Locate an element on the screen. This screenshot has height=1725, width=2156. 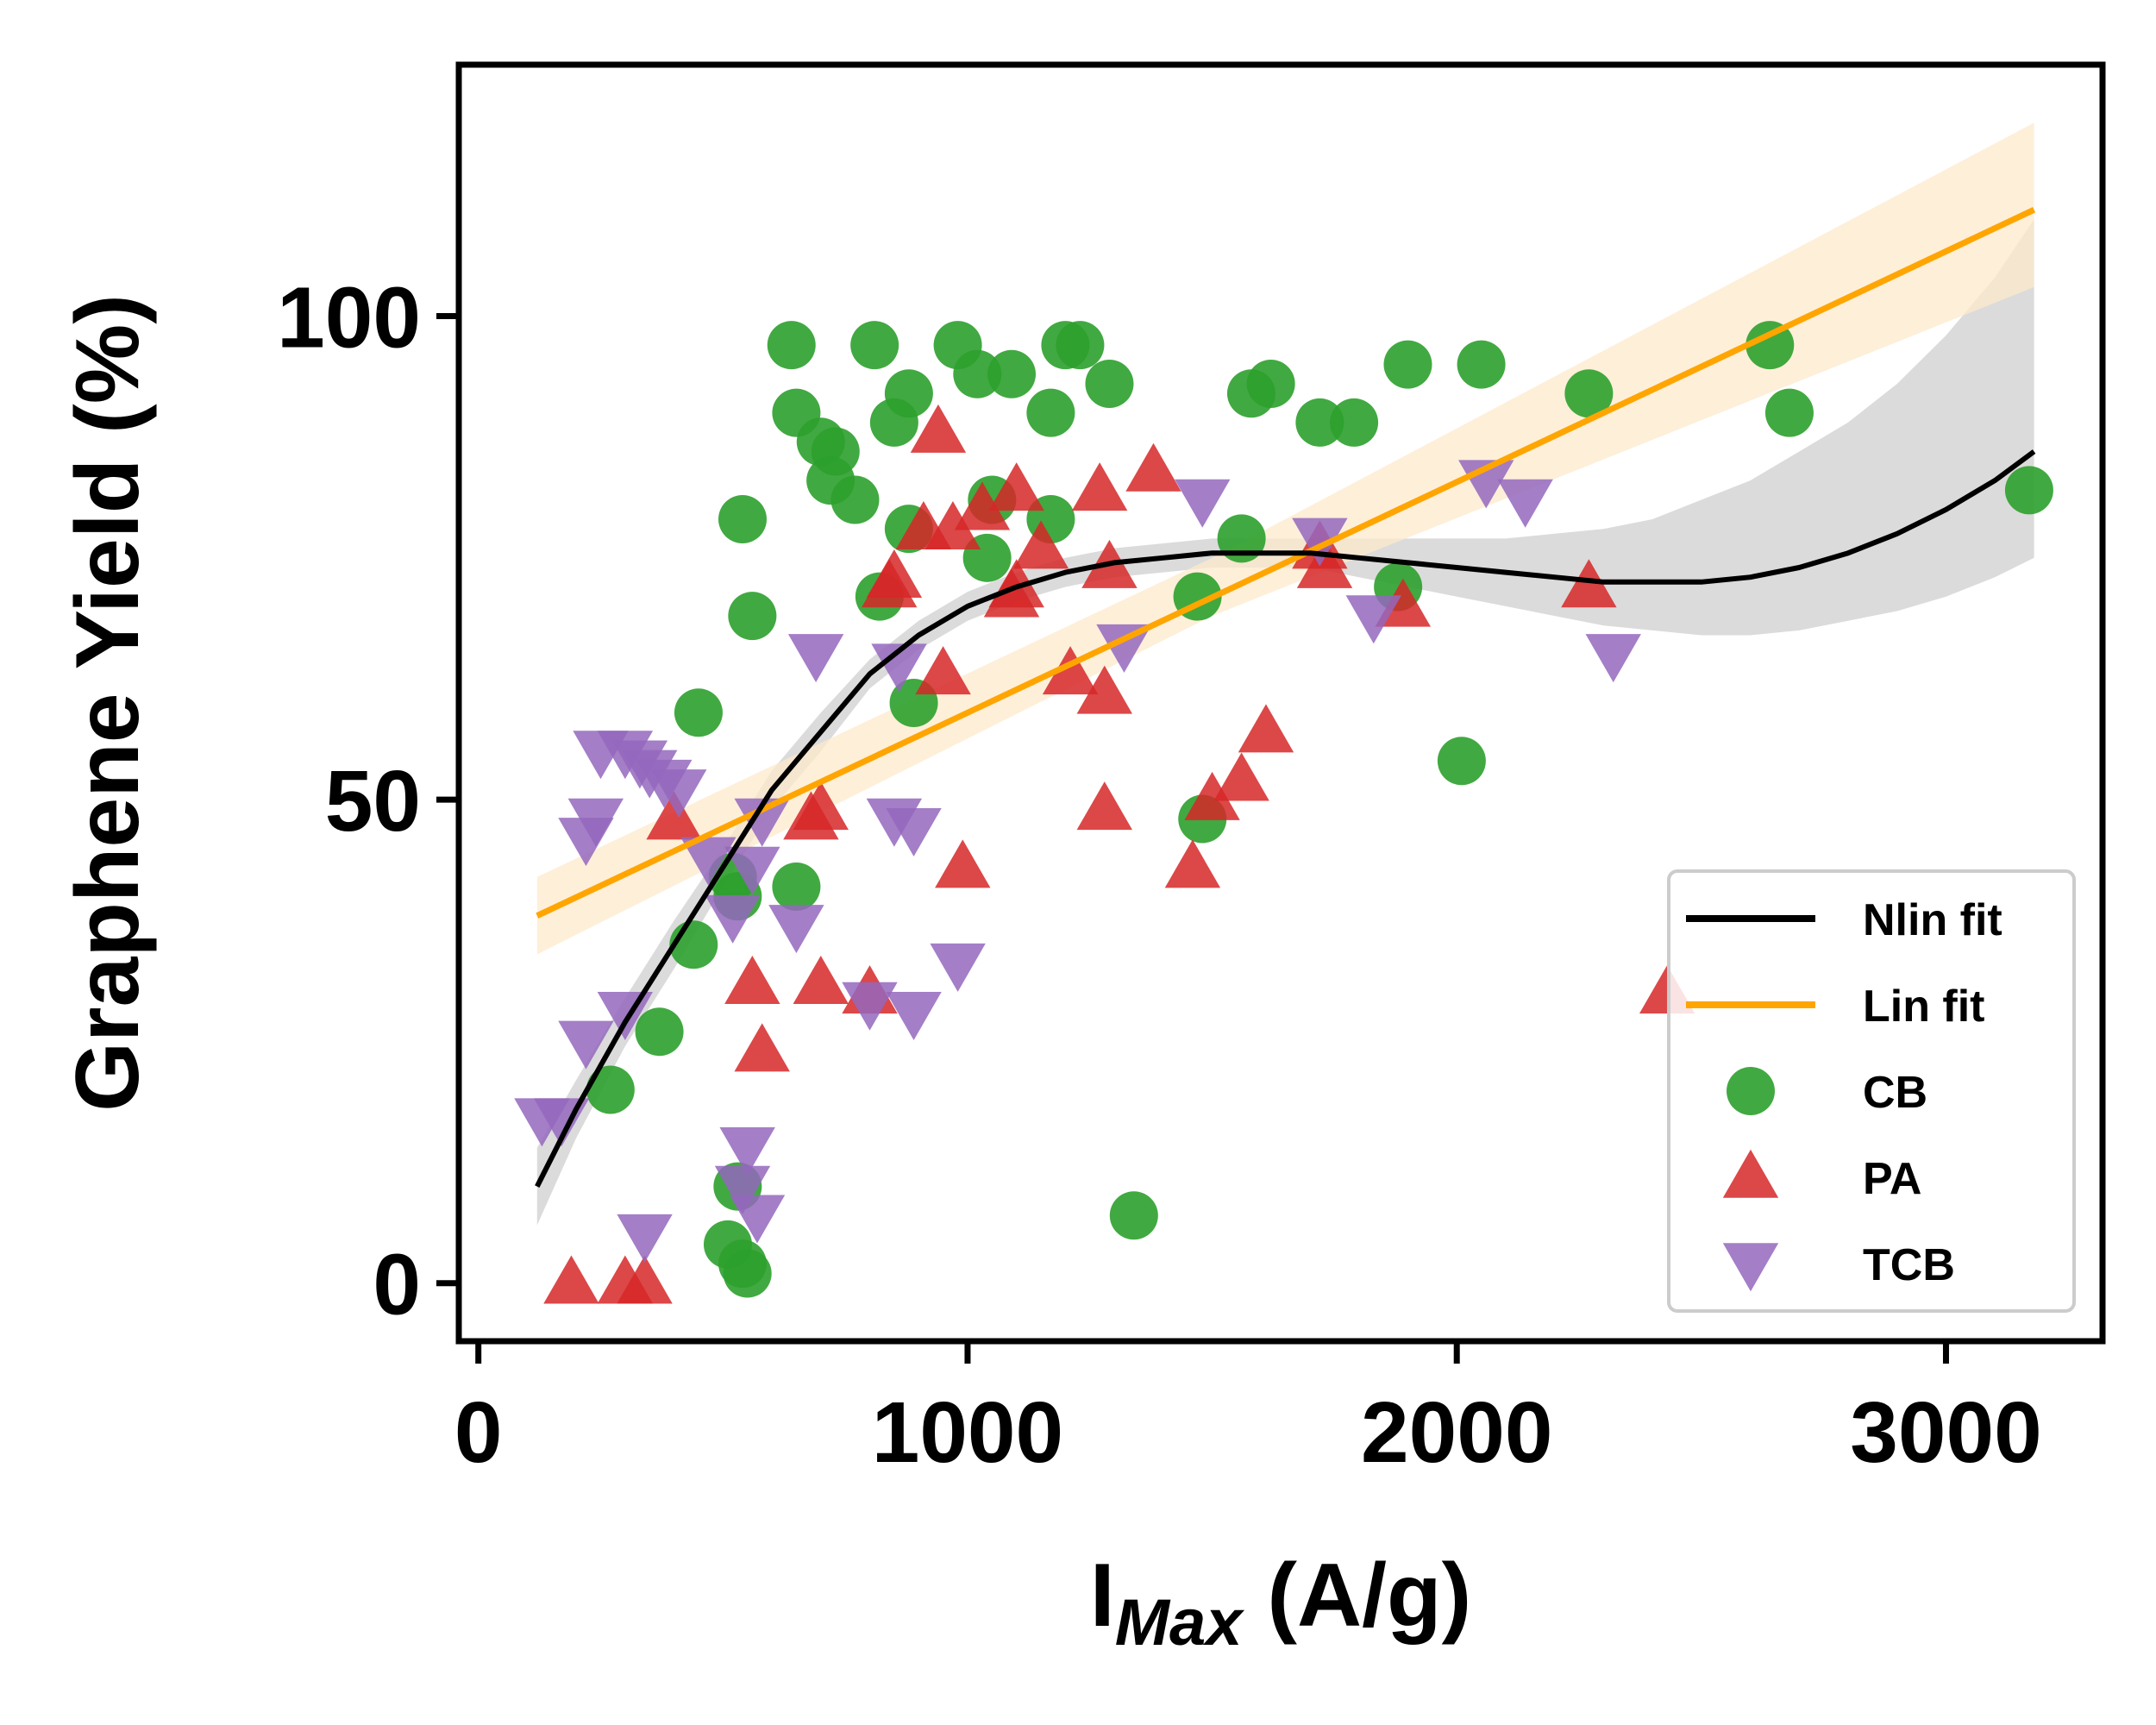
x-axis-label-main: I is located at coordinates (1102, 1596).